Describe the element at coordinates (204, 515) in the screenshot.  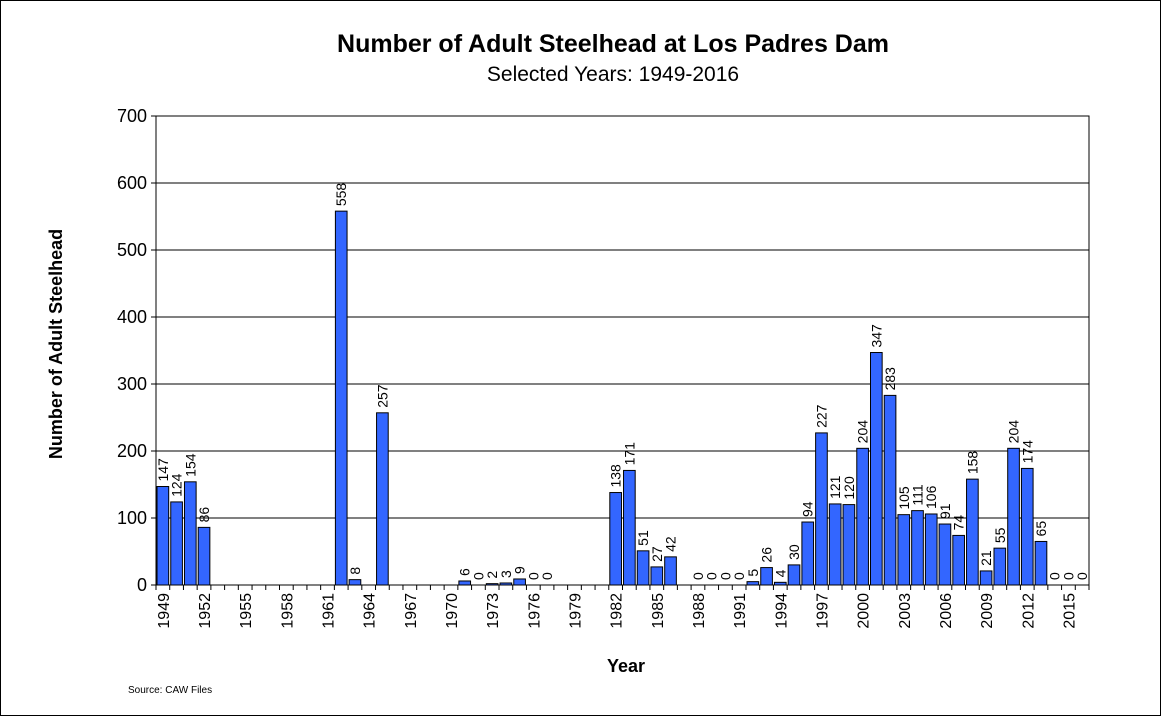
I see `data-label-1952: 86` at that location.